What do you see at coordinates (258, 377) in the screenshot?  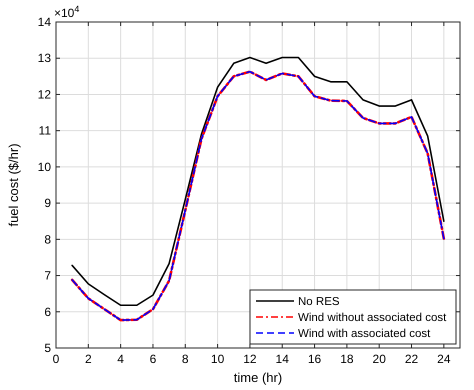 I see `x-axis-title: time (hr)` at bounding box center [258, 377].